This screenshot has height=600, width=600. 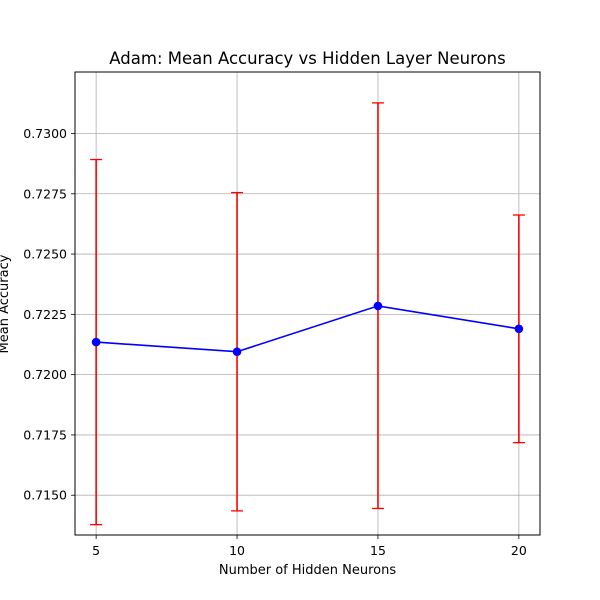 I want to click on y-tick-label: 0.7300, so click(x=45, y=133).